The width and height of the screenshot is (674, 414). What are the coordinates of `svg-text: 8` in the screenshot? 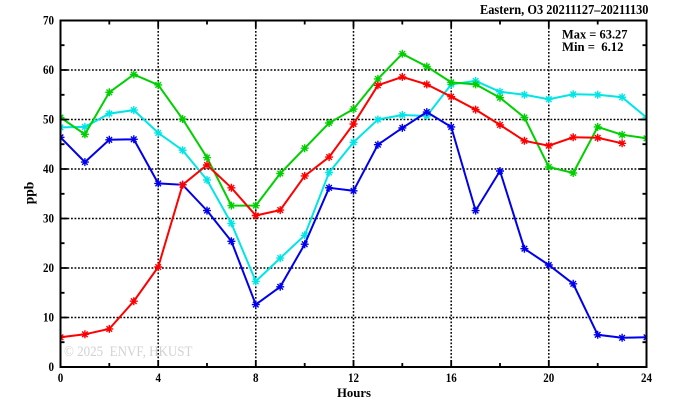 It's located at (256, 377).